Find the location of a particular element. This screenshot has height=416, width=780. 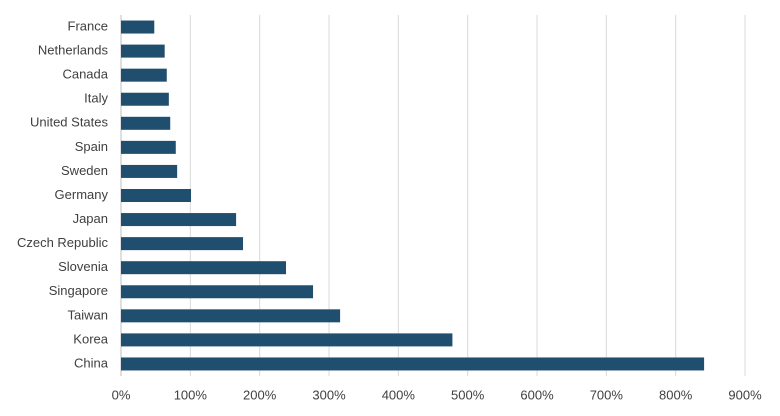

x-tick-label: 700% is located at coordinates (607, 394).